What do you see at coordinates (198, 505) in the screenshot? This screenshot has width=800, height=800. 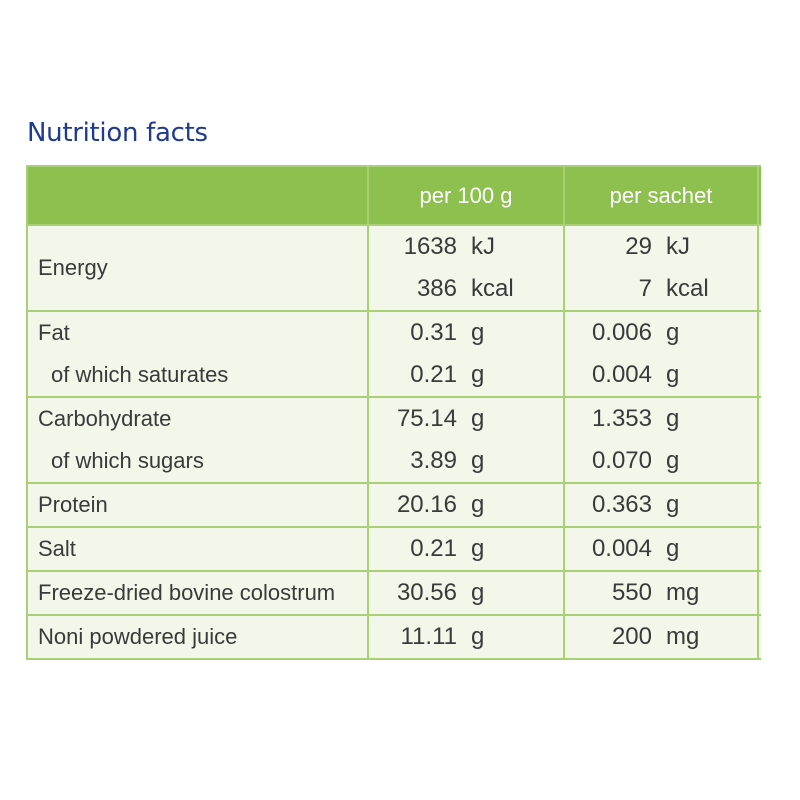 I see `nutrient-label-cell: Protein` at bounding box center [198, 505].